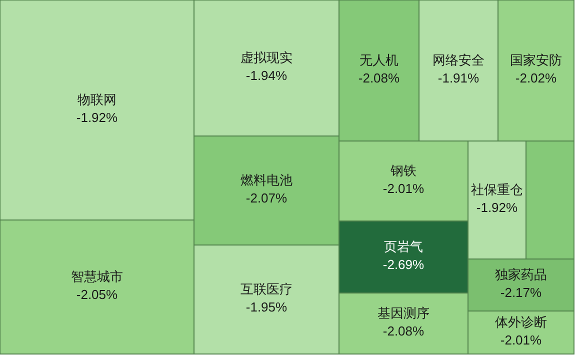  What do you see at coordinates (97, 100) in the screenshot?
I see `category-label: 物联网` at bounding box center [97, 100].